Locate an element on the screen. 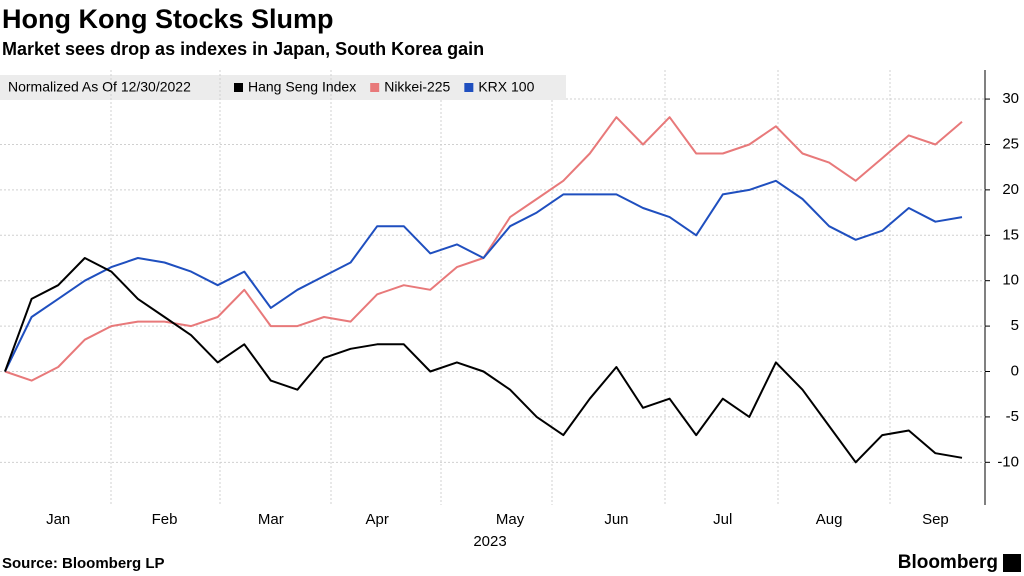 This screenshot has height=576, width=1024. y-tick-label: 15 is located at coordinates (1010, 234).